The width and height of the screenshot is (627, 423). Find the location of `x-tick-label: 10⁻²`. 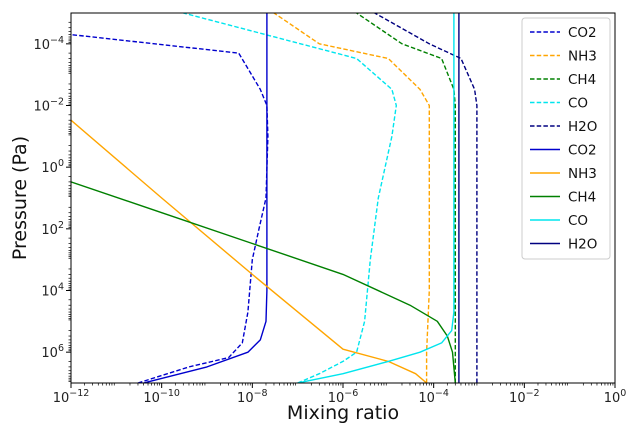

x-tick-label: 10⁻² is located at coordinates (524, 397).